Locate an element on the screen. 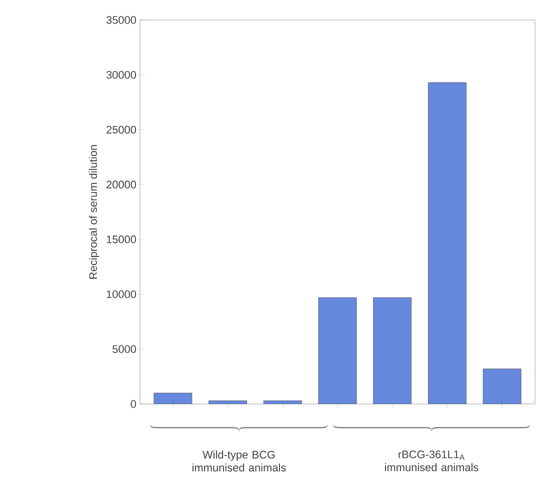 The width and height of the screenshot is (536, 499). y-tick-label: 5000 is located at coordinates (124, 349).